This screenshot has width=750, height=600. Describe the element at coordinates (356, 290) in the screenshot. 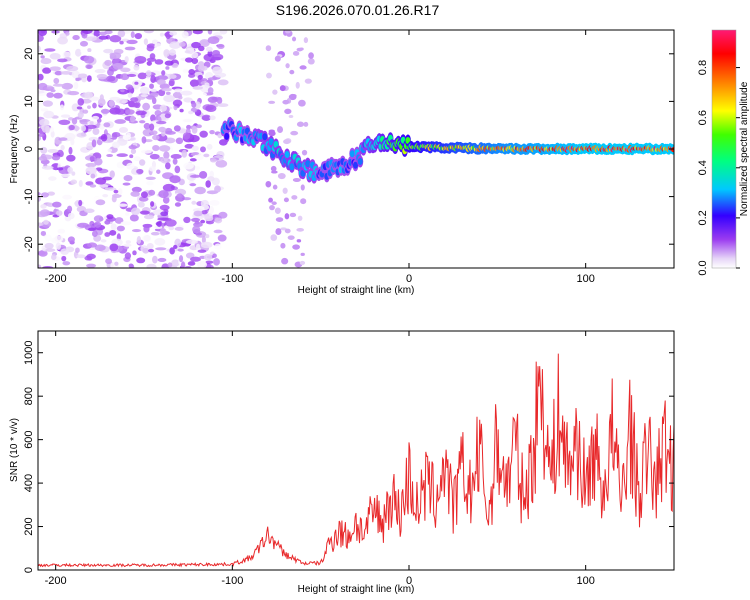

I see `spectrogram-x-label: Height of straight line (km)` at that location.